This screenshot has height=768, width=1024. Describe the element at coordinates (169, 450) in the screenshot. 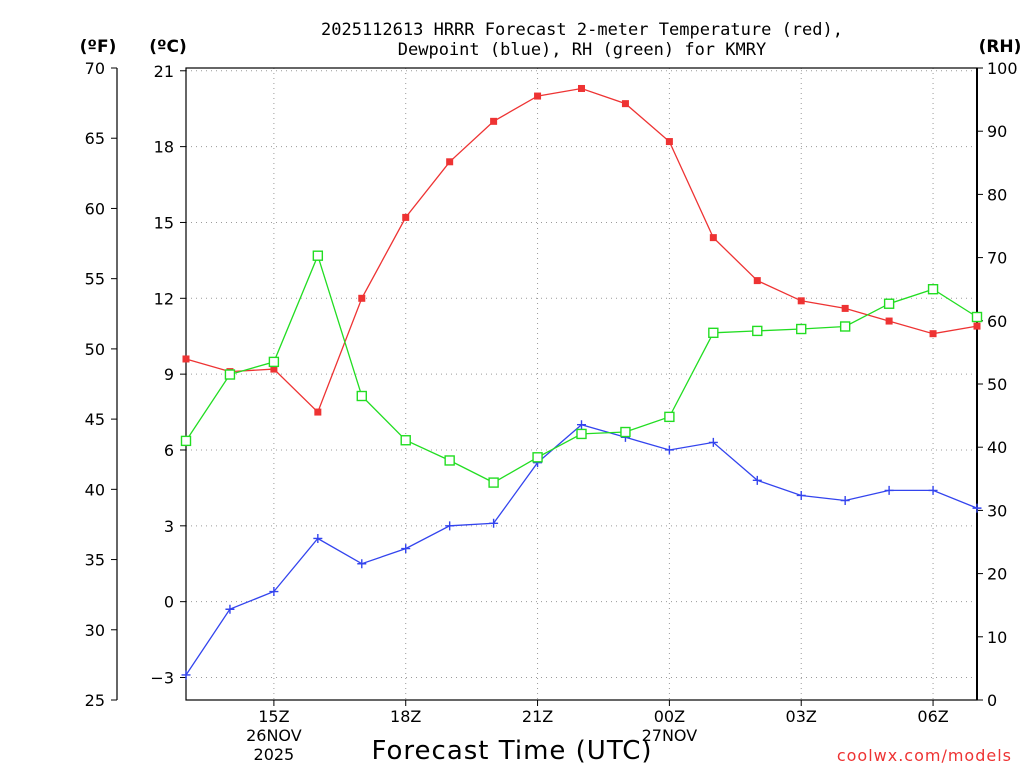

I see `celsius-tick-label: 6` at that location.